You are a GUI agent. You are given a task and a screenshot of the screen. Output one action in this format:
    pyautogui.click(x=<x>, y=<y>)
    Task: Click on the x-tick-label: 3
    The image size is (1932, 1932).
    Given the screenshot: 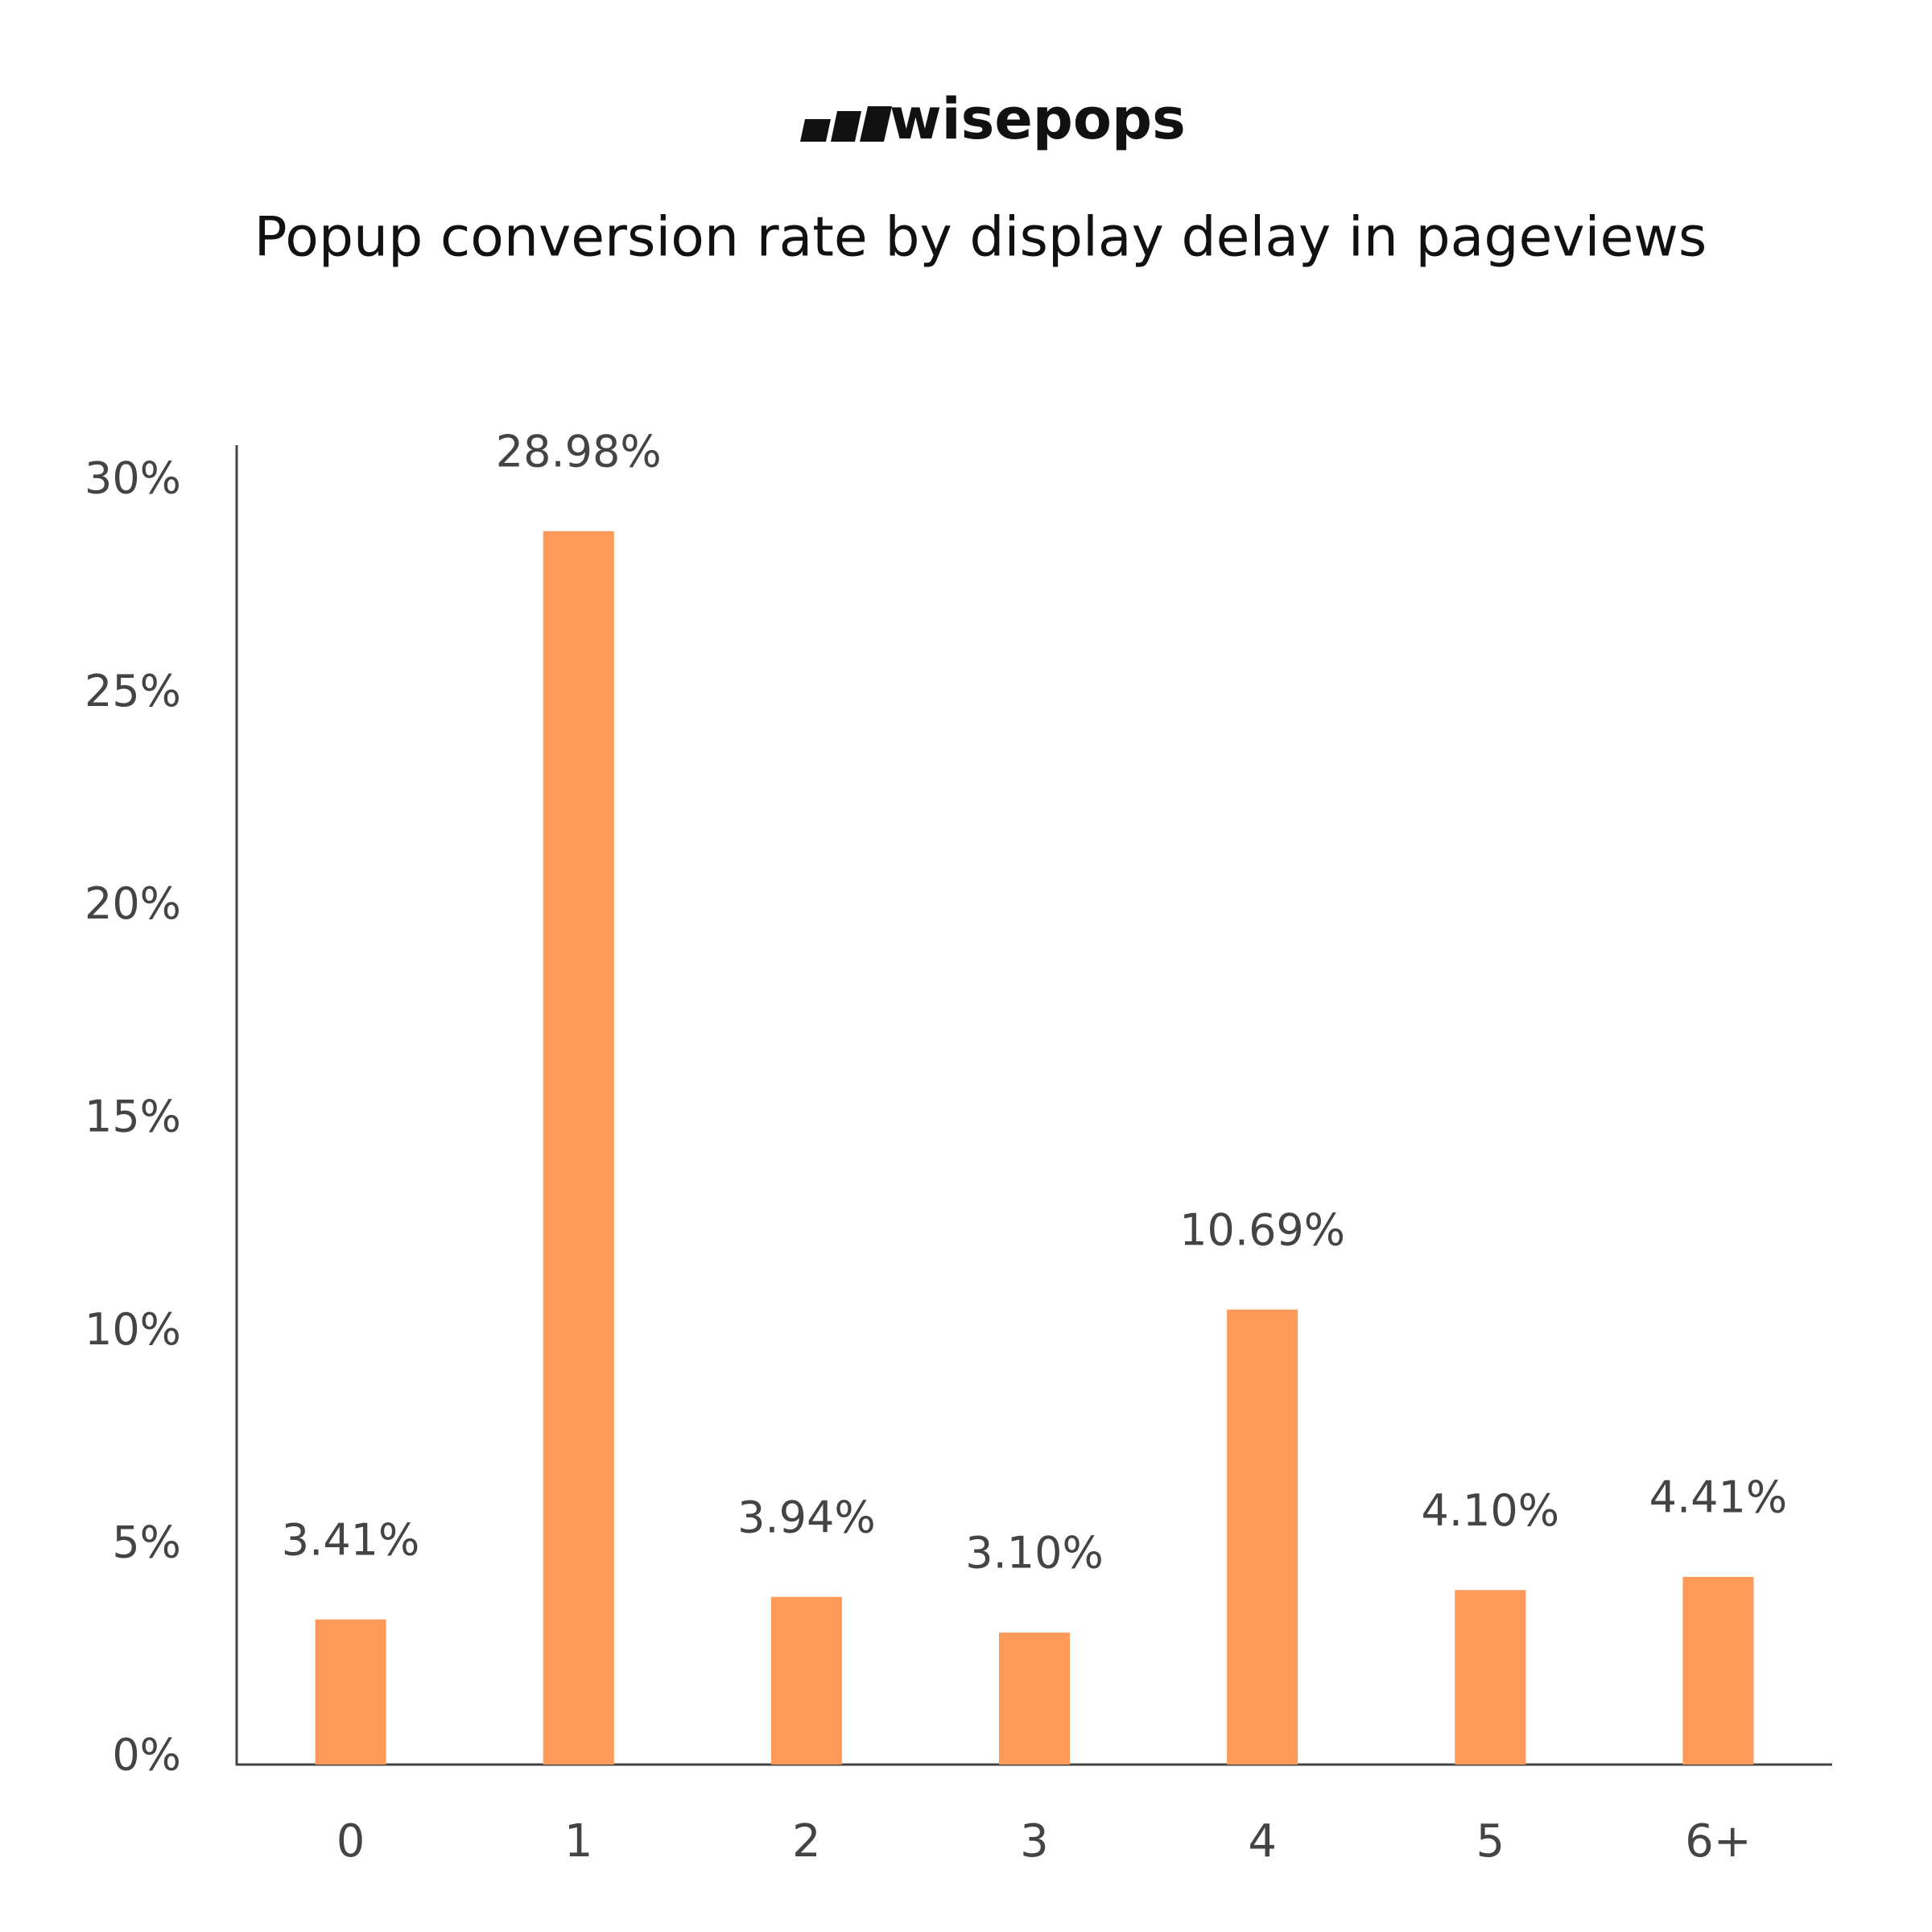 What is the action you would take?
    pyautogui.click(x=1034, y=1841)
    